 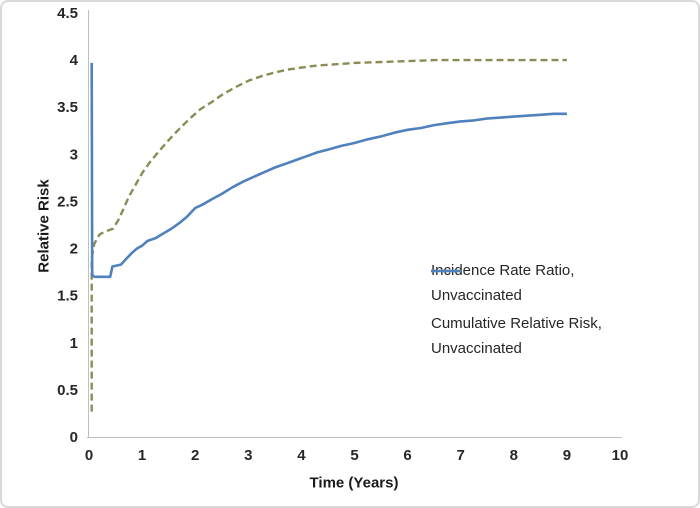 What do you see at coordinates (67, 296) in the screenshot?
I see `y-tick-label: 1.5` at bounding box center [67, 296].